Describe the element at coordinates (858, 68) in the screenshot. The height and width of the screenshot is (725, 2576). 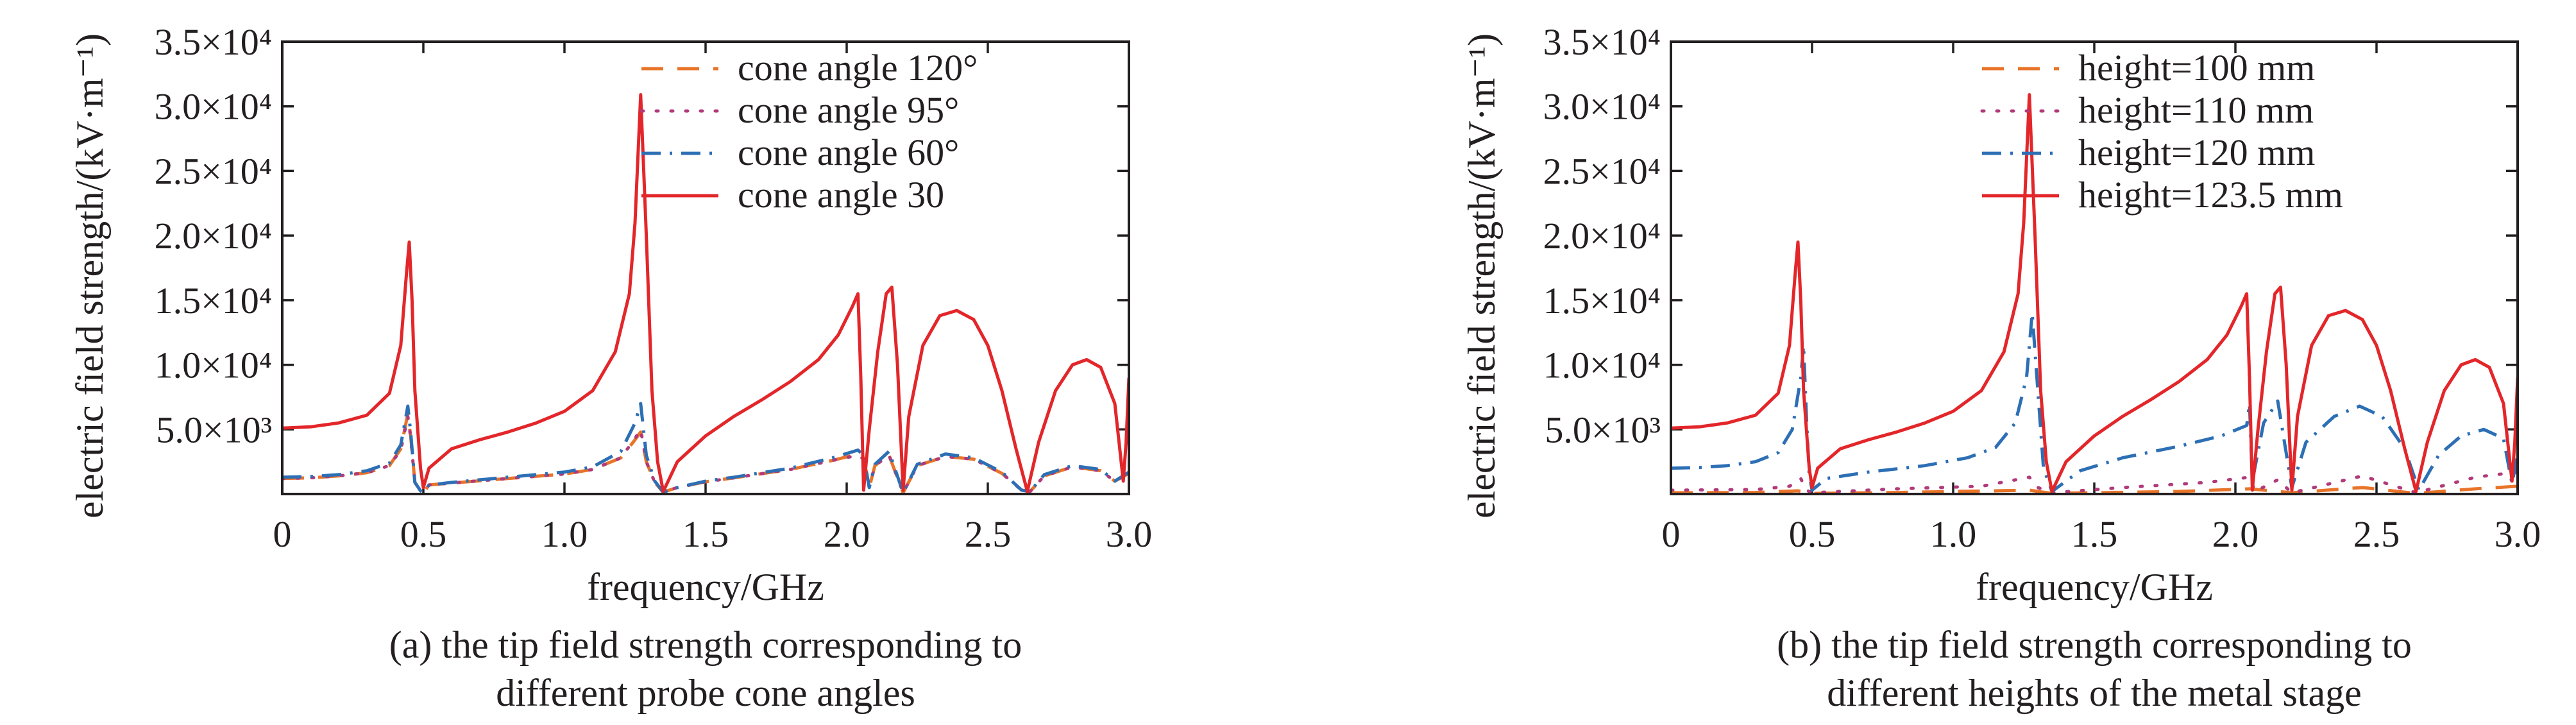
I see `legend-label: cone angle 120°` at that location.